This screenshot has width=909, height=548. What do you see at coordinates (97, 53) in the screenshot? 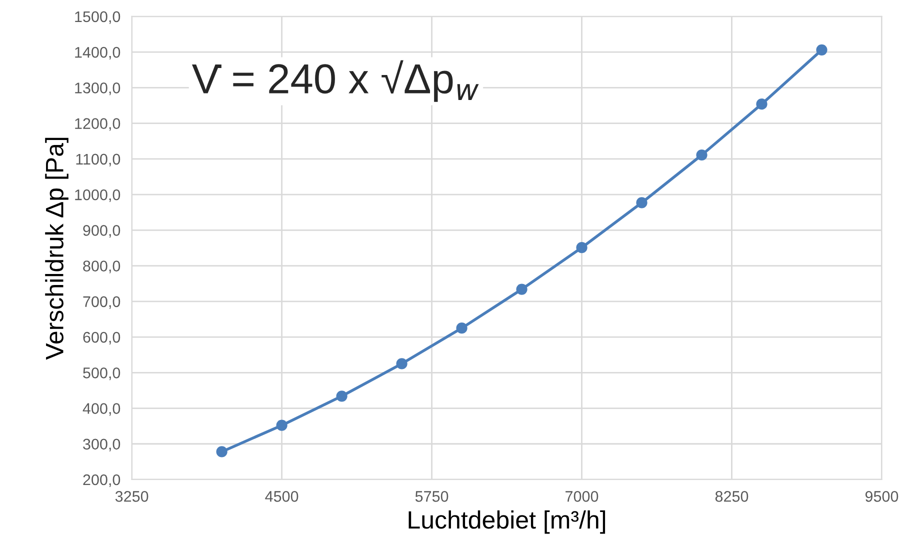
I see `y-tick-label: 1400,0` at bounding box center [97, 53].